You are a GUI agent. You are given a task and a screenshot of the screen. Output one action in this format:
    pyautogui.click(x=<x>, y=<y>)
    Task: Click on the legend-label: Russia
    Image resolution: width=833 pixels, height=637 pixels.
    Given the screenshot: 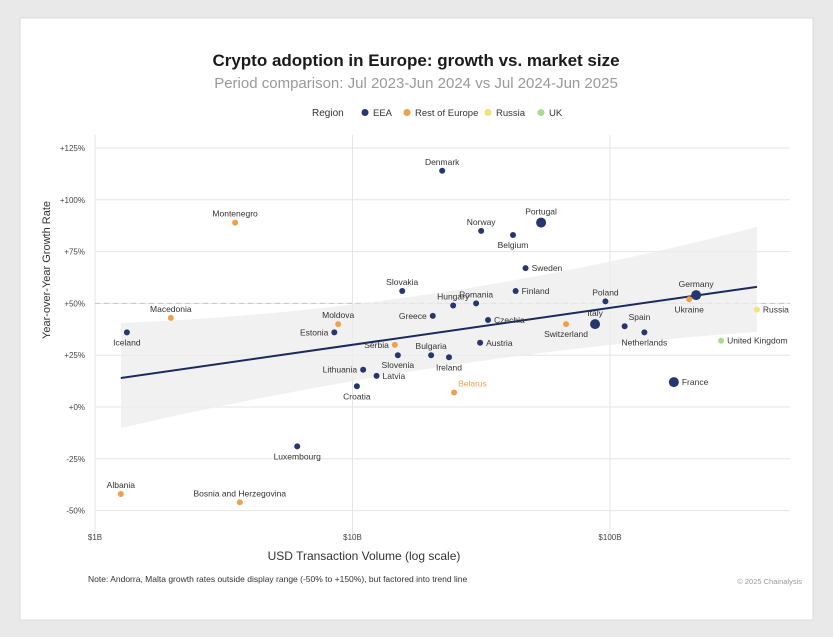 What is the action you would take?
    pyautogui.click(x=511, y=113)
    